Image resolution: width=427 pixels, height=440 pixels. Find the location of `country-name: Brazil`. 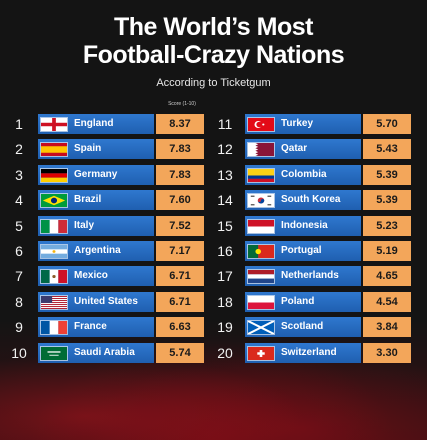

country-name: Brazil is located at coordinates (88, 200).